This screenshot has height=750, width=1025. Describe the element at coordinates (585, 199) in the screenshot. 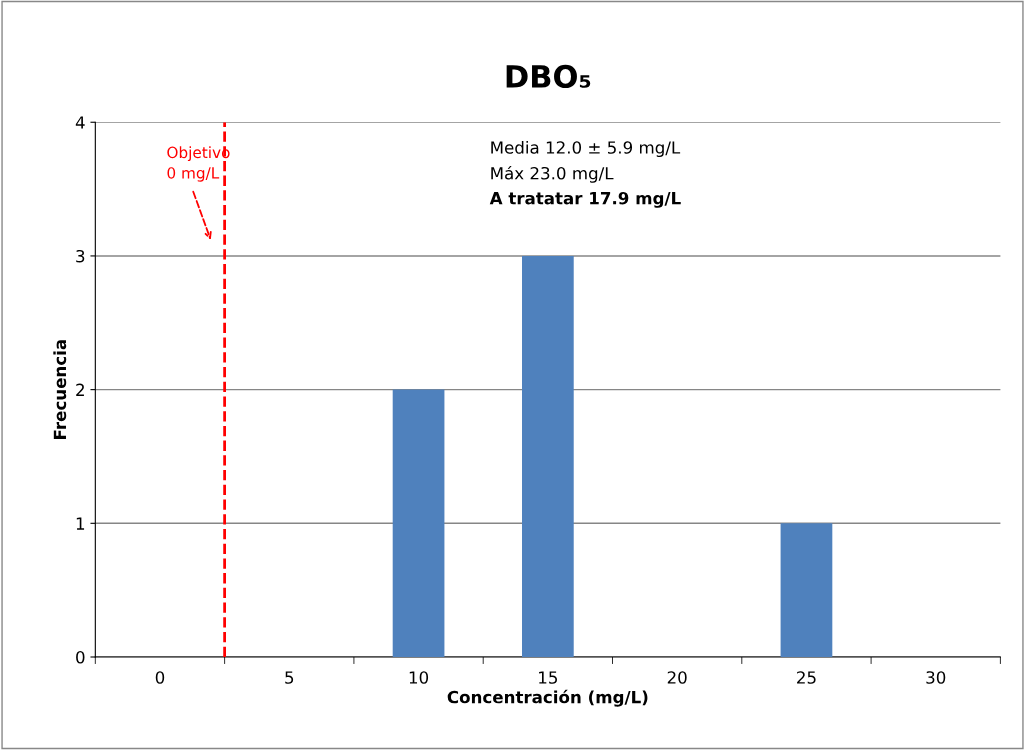

I see `annotation: A tratatar 17.9 mg/L` at that location.